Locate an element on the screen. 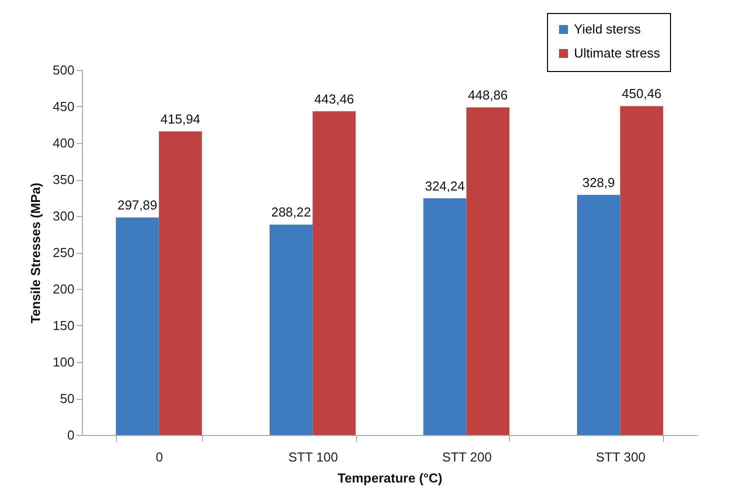  data-label: 450,46 is located at coordinates (642, 94).